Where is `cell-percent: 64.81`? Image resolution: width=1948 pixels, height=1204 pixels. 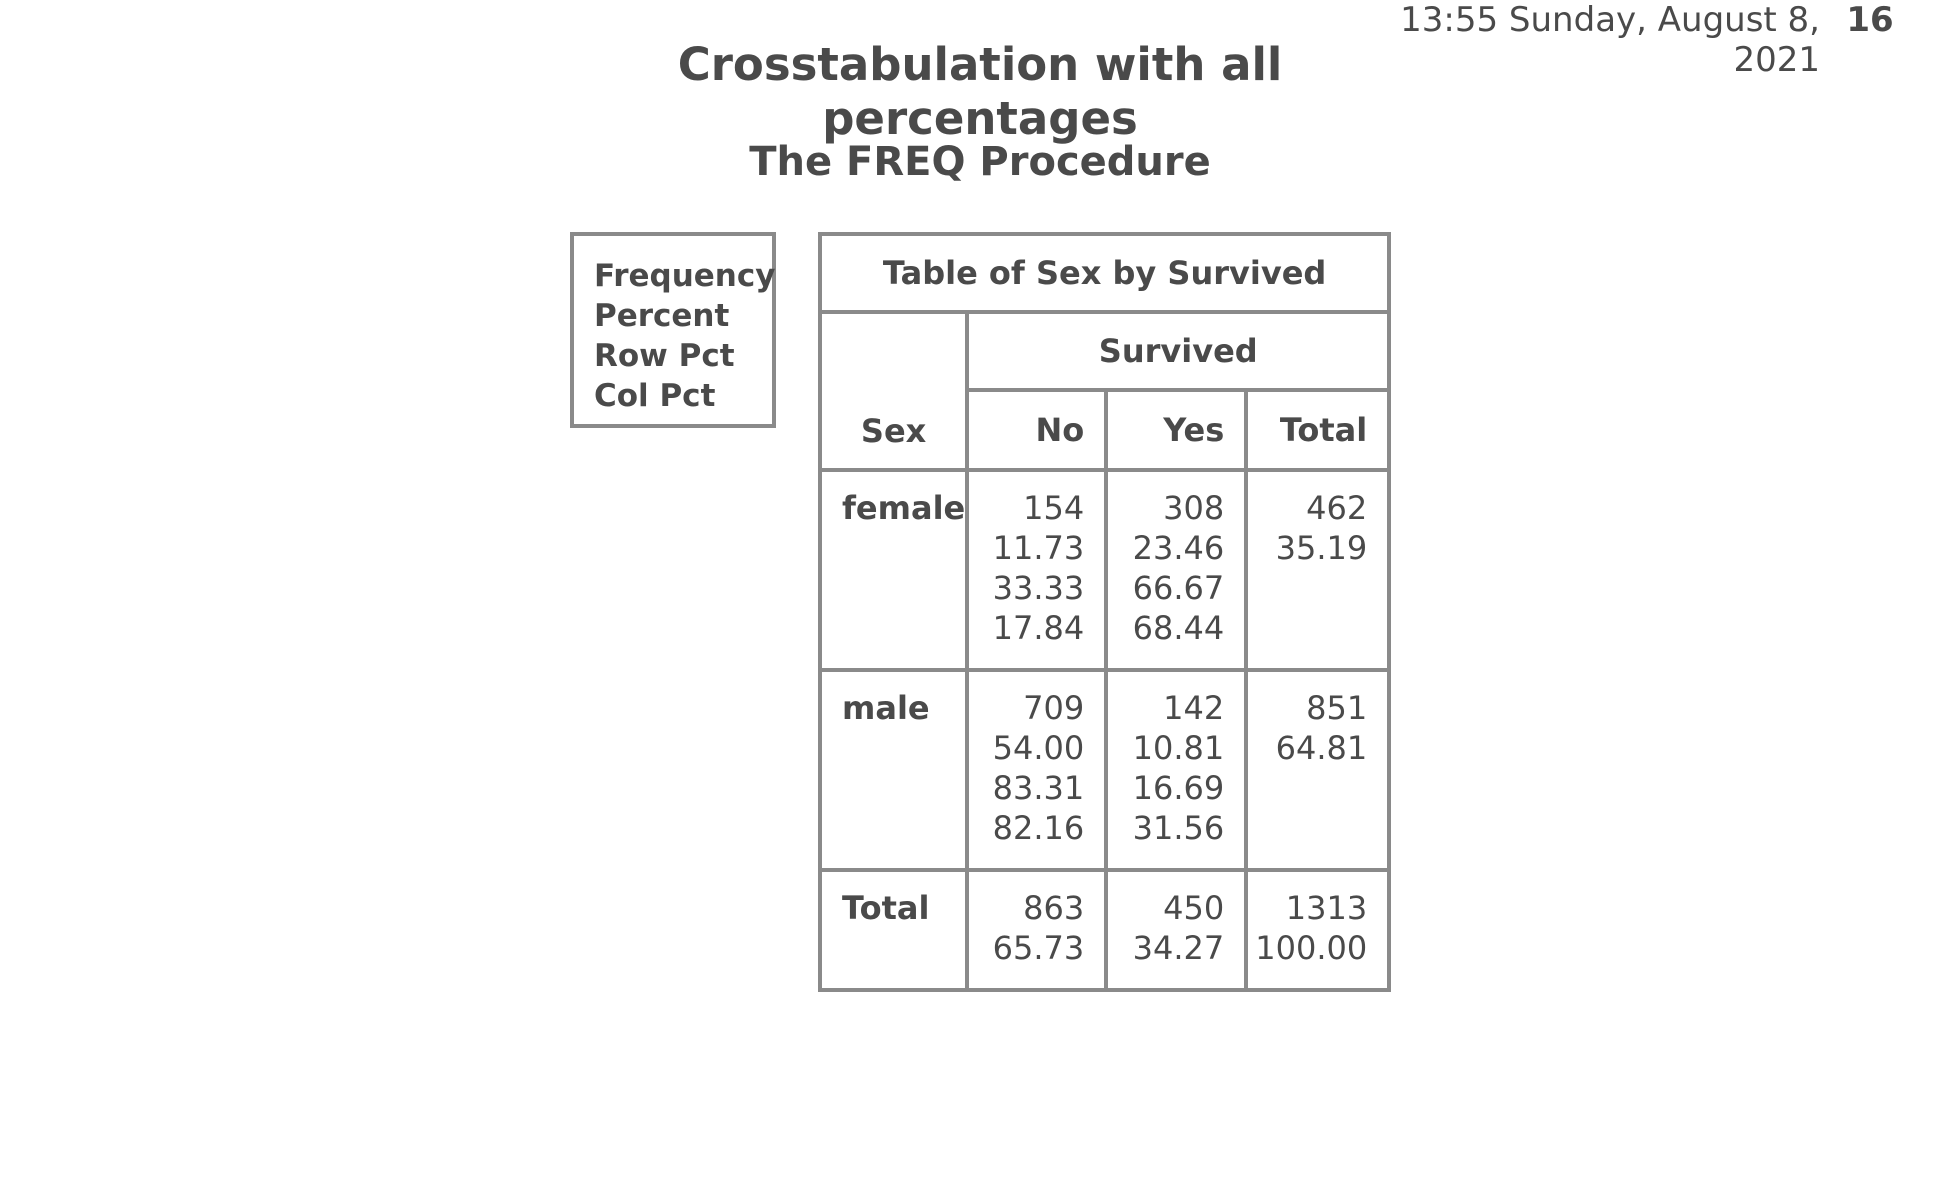
cell-percent: 64.81 is located at coordinates (1321, 748).